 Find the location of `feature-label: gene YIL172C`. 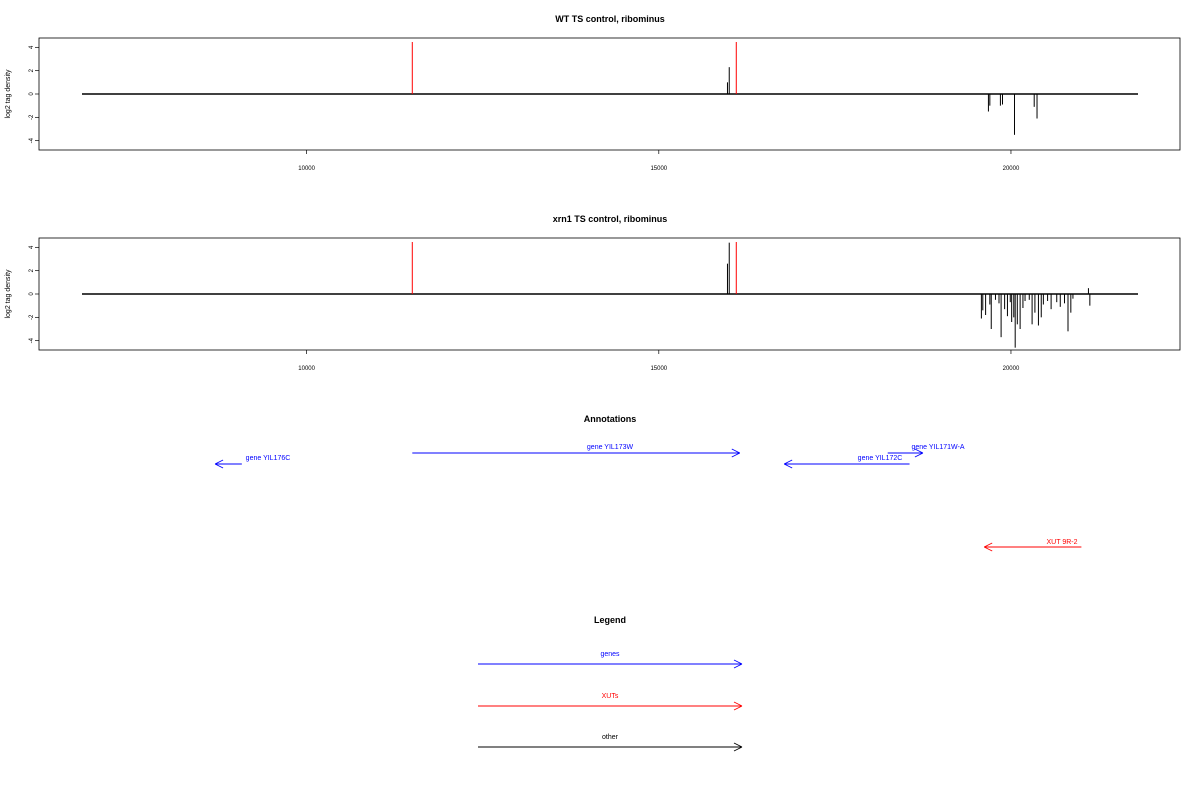

feature-label: gene YIL172C is located at coordinates (880, 458).